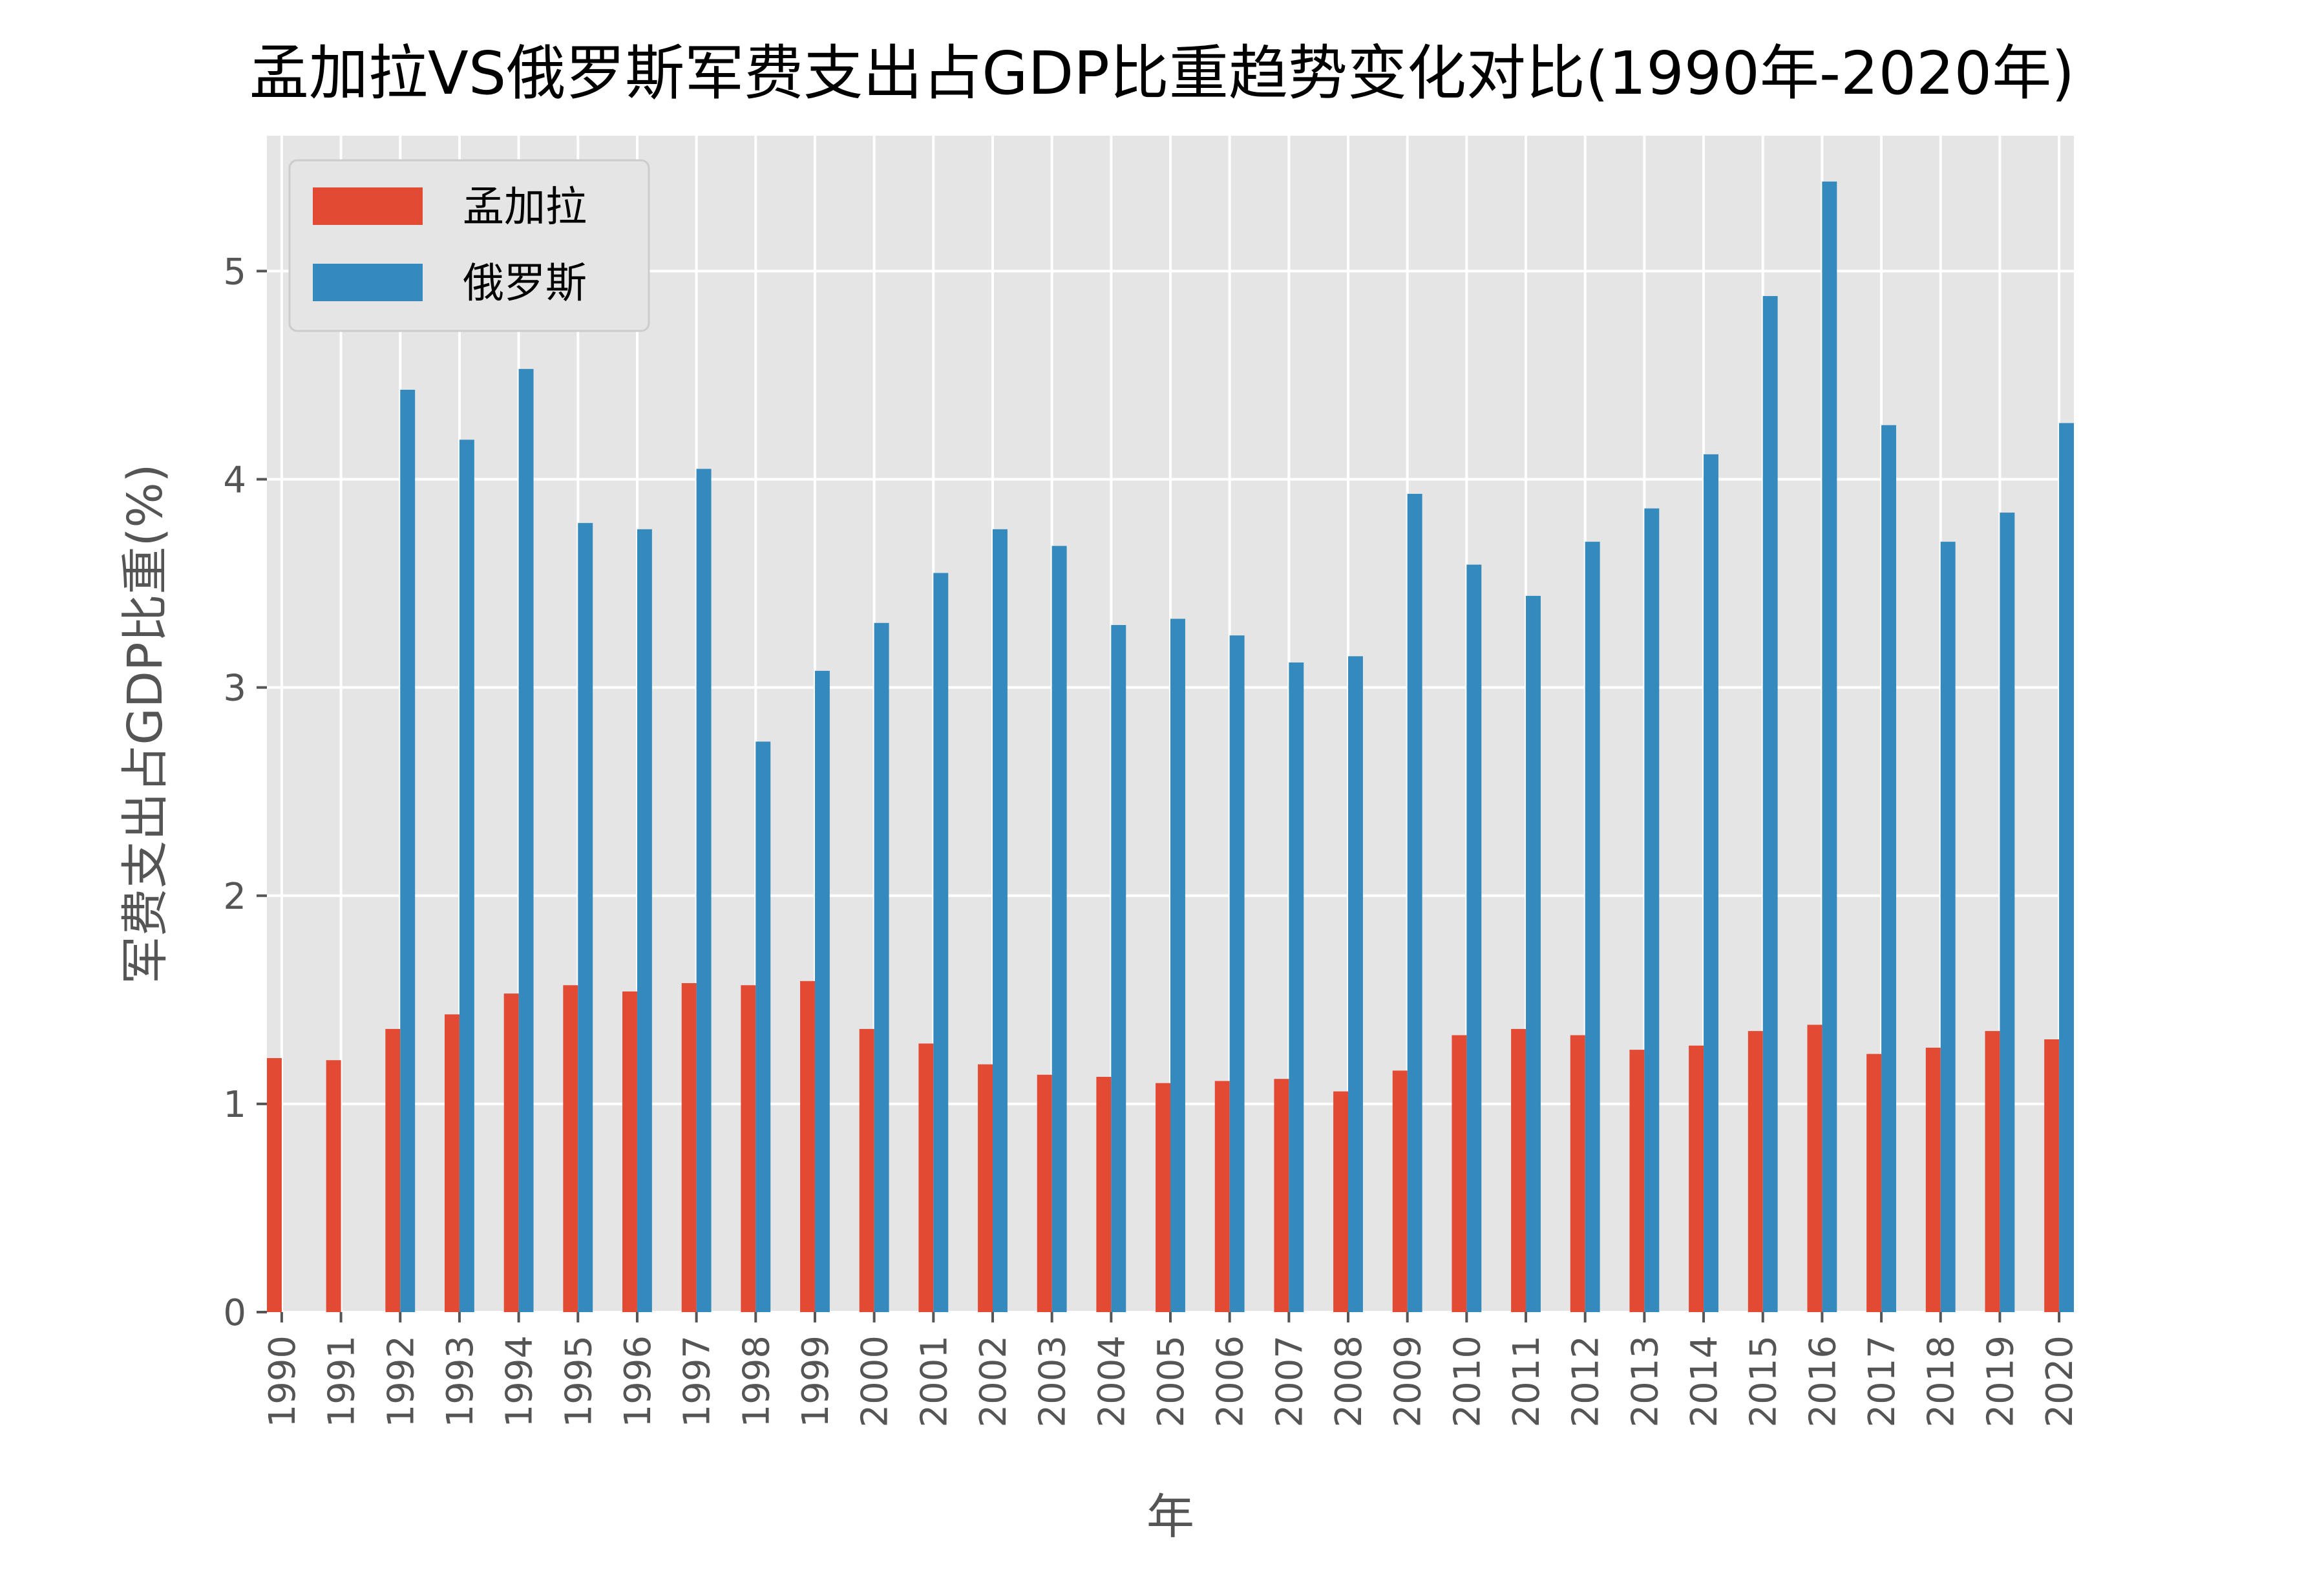 This screenshot has height=1570, width=2324. Describe the element at coordinates (926, 1177) in the screenshot. I see `bar-bangladesh-2001` at that location.